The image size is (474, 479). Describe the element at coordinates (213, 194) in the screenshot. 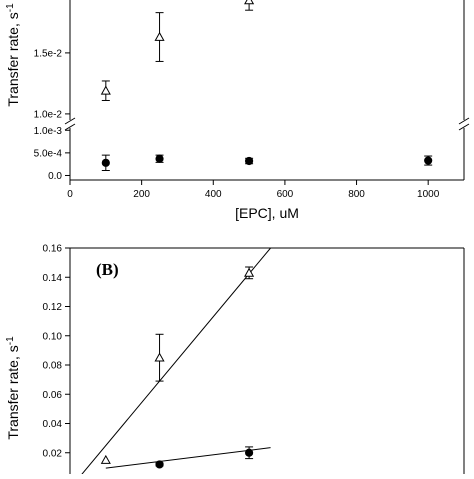

I see `x-tick-label: 400` at that location.